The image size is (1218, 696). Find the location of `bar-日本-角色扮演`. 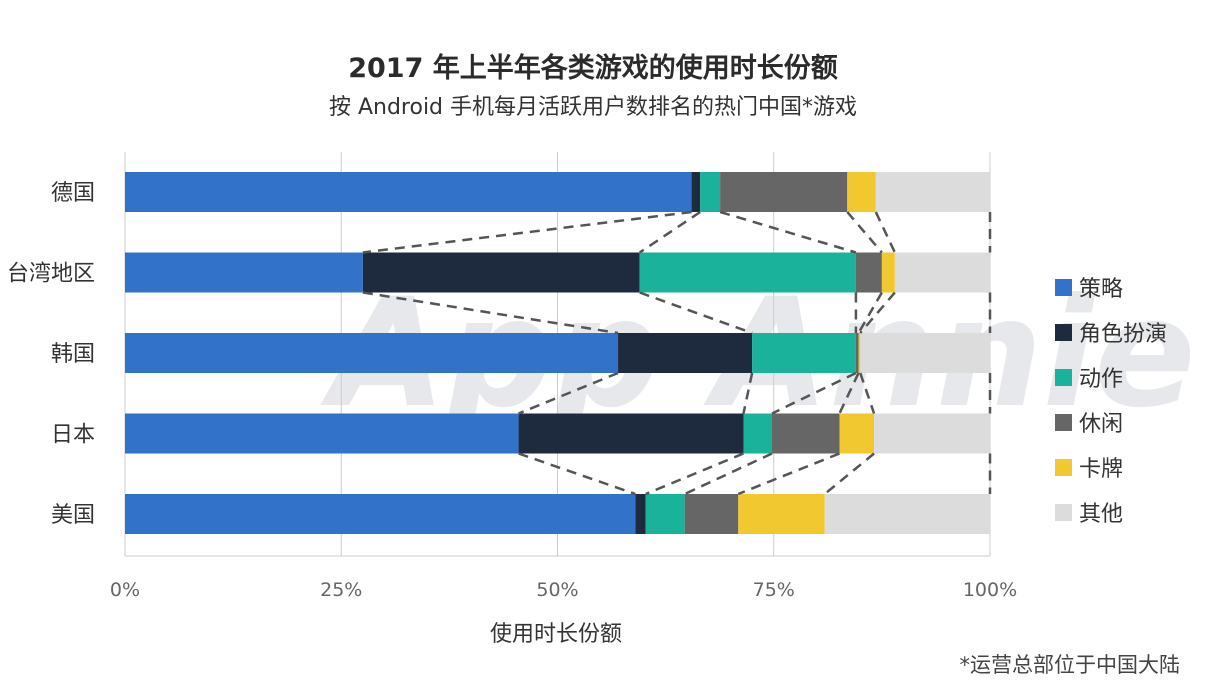

bar-日本-角色扮演 is located at coordinates (631, 433).